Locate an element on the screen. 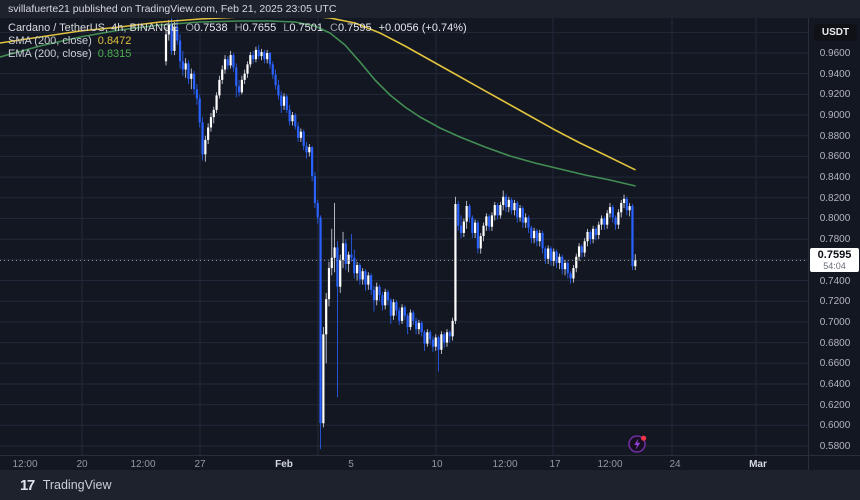 The image size is (860, 500). market-status-icon is located at coordinates (638, 444).